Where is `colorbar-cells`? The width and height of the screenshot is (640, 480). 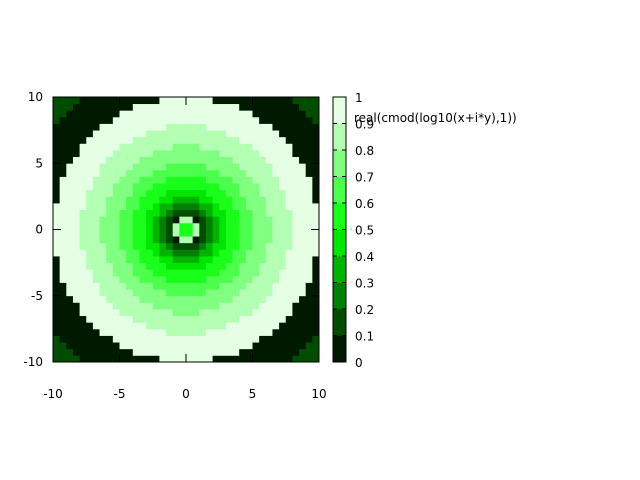 colorbar-cells is located at coordinates (339, 230).